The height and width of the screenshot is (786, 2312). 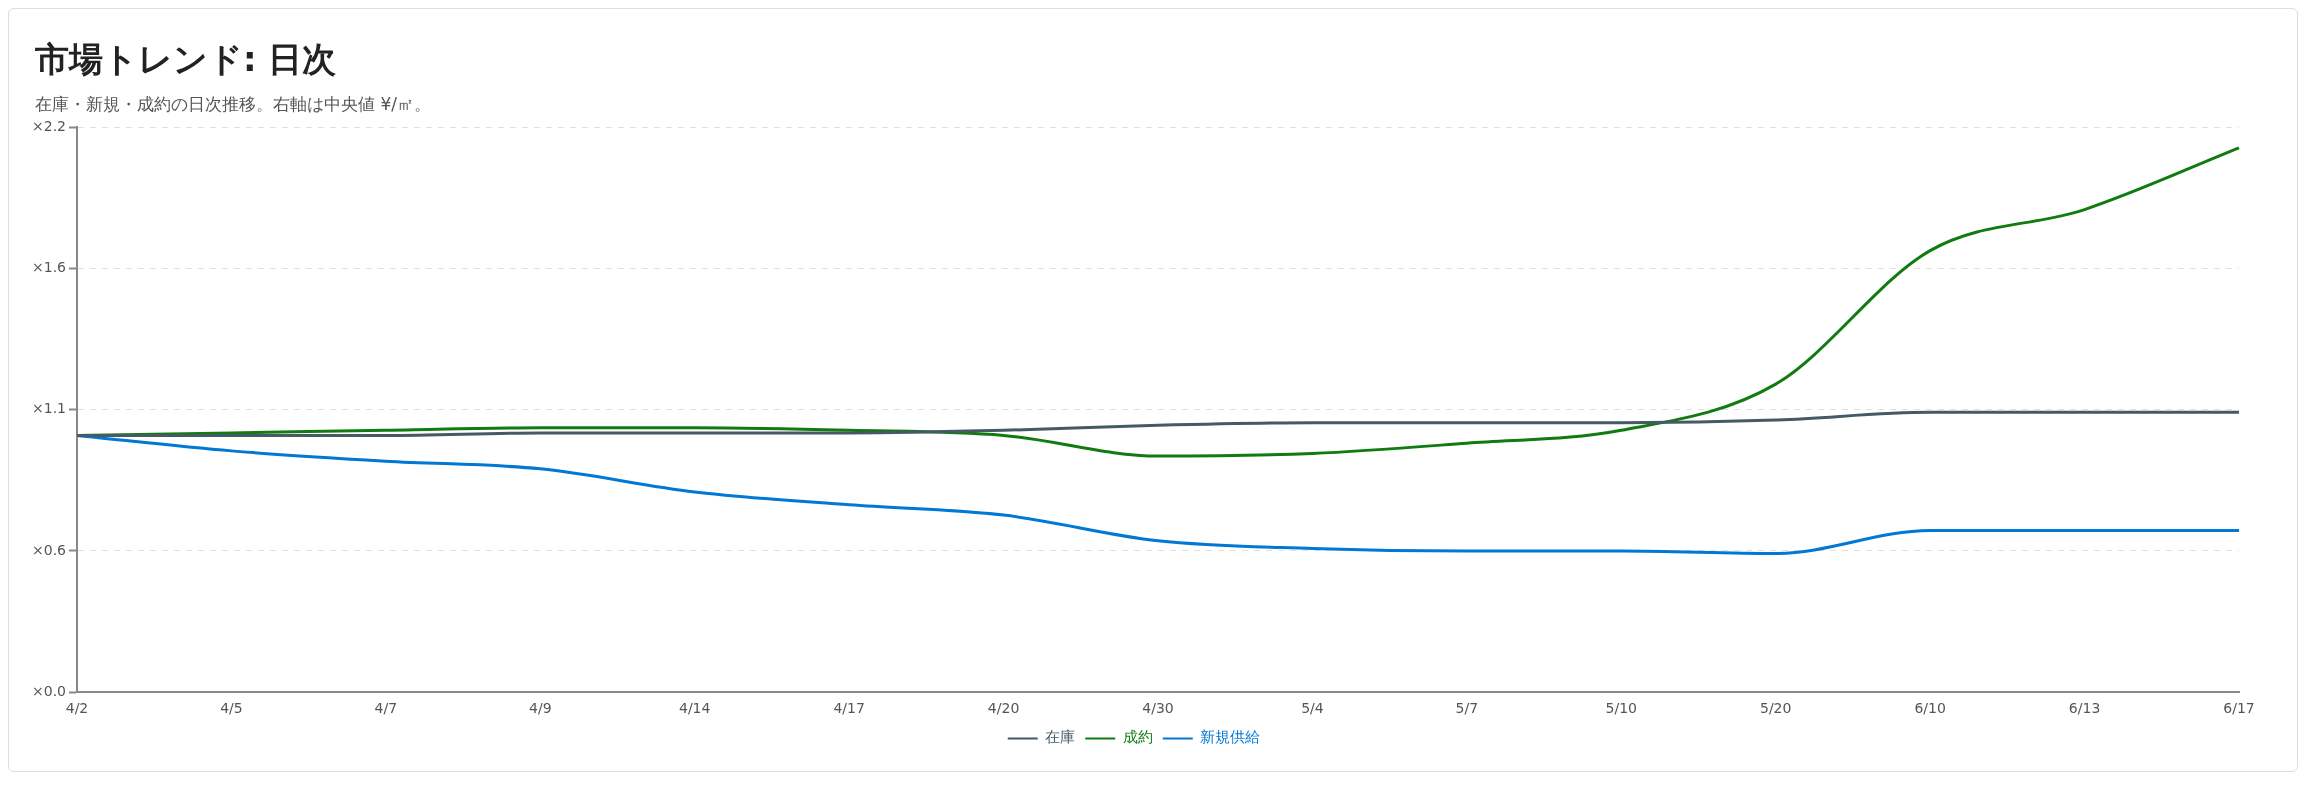 What do you see at coordinates (1621, 708) in the screenshot?
I see `x-tick-label: 5/10` at bounding box center [1621, 708].